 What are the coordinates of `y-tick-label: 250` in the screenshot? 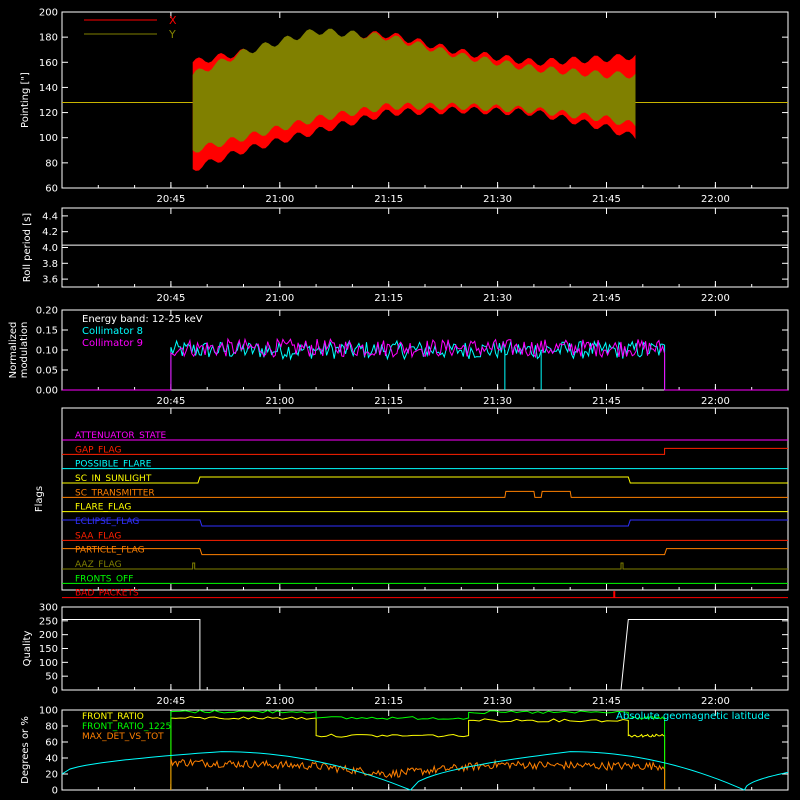 It's located at (48, 621).